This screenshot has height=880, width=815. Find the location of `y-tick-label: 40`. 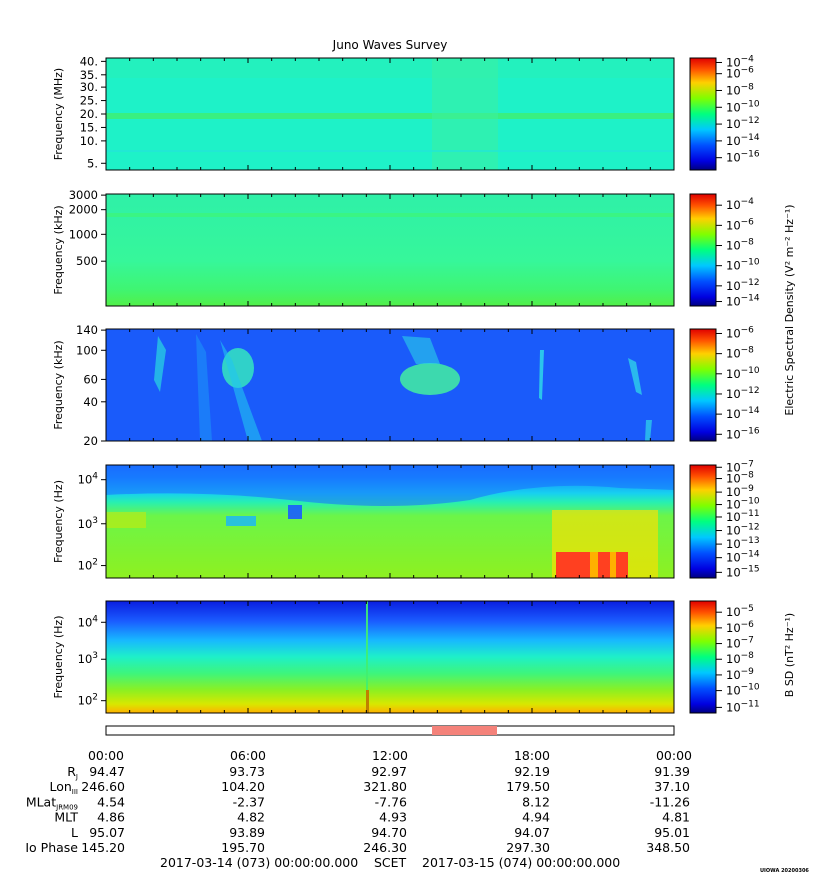

y-tick-label: 40 is located at coordinates (90, 402).